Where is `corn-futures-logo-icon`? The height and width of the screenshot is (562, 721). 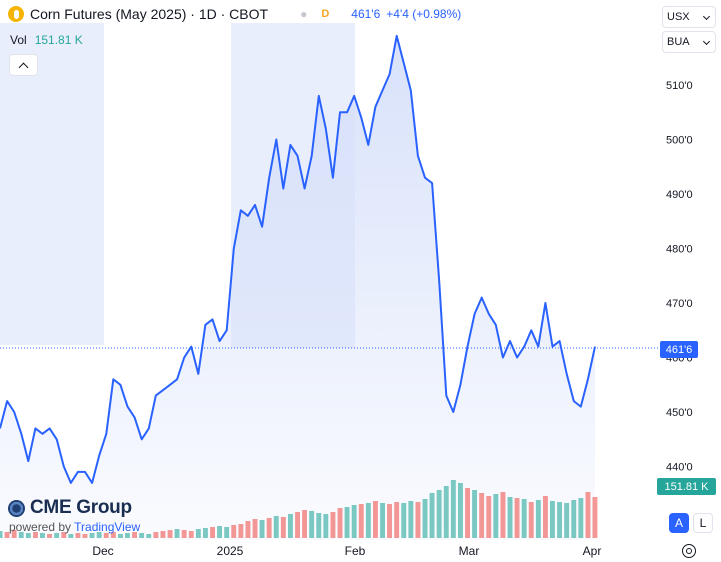 corn-futures-logo-icon is located at coordinates (16, 14).